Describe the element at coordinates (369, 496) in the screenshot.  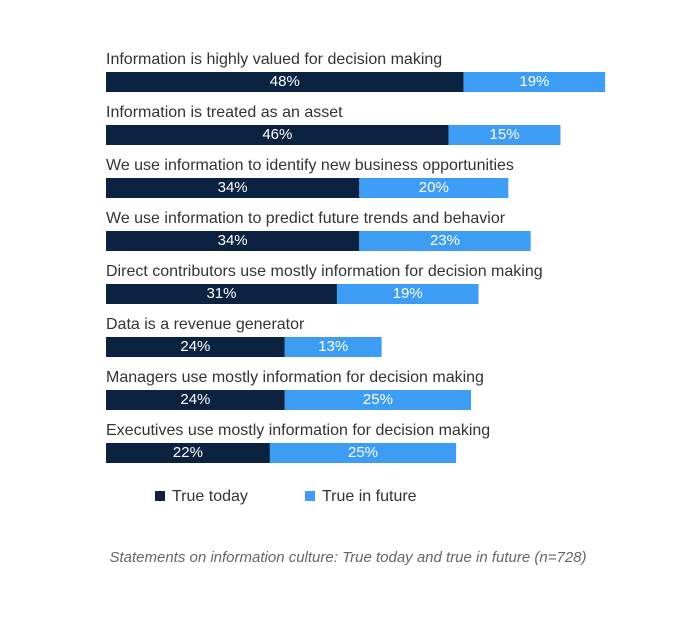
I see `legend-label: True in future` at that location.